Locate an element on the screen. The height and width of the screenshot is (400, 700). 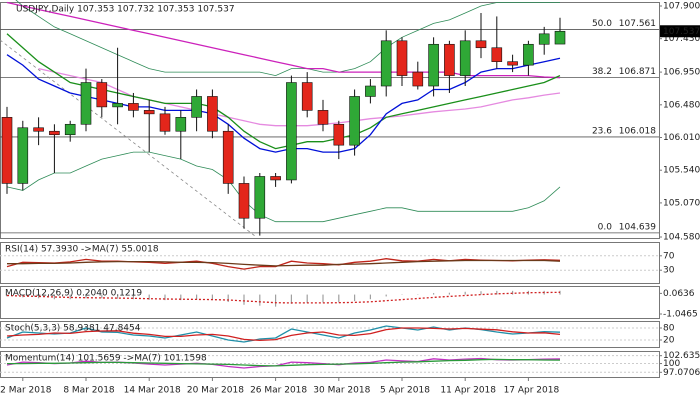
y-tick-label: 0.0636 is located at coordinates (679, 294).